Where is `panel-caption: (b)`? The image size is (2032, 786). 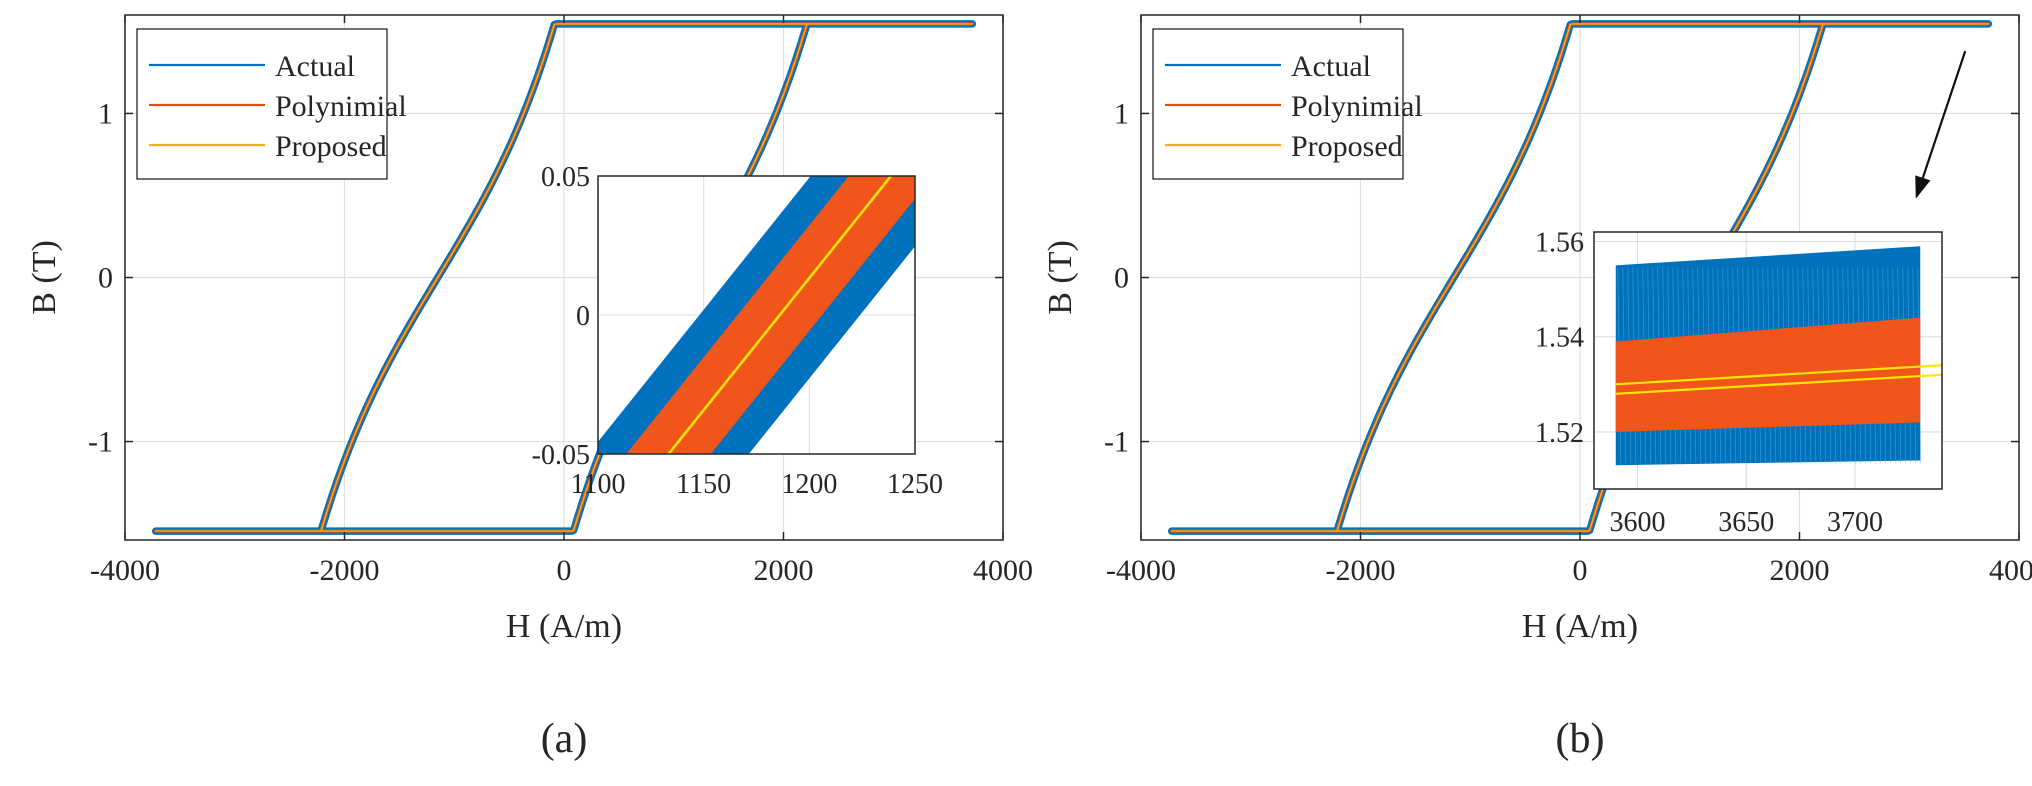 panel-caption: (b) is located at coordinates (1580, 739).